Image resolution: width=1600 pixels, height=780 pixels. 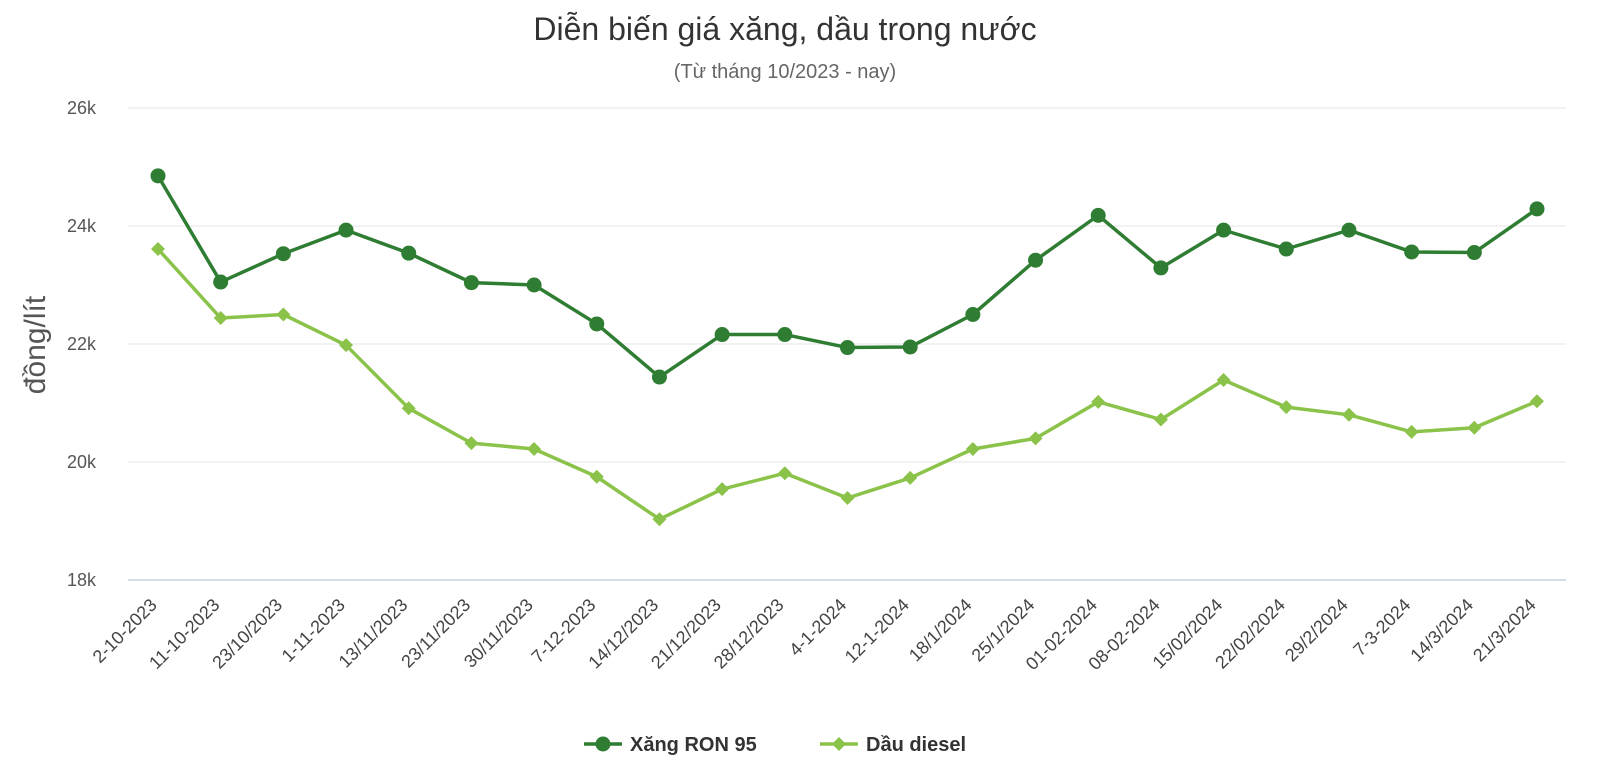 What do you see at coordinates (82, 226) in the screenshot?
I see `y-tick-label: 24k` at bounding box center [82, 226].